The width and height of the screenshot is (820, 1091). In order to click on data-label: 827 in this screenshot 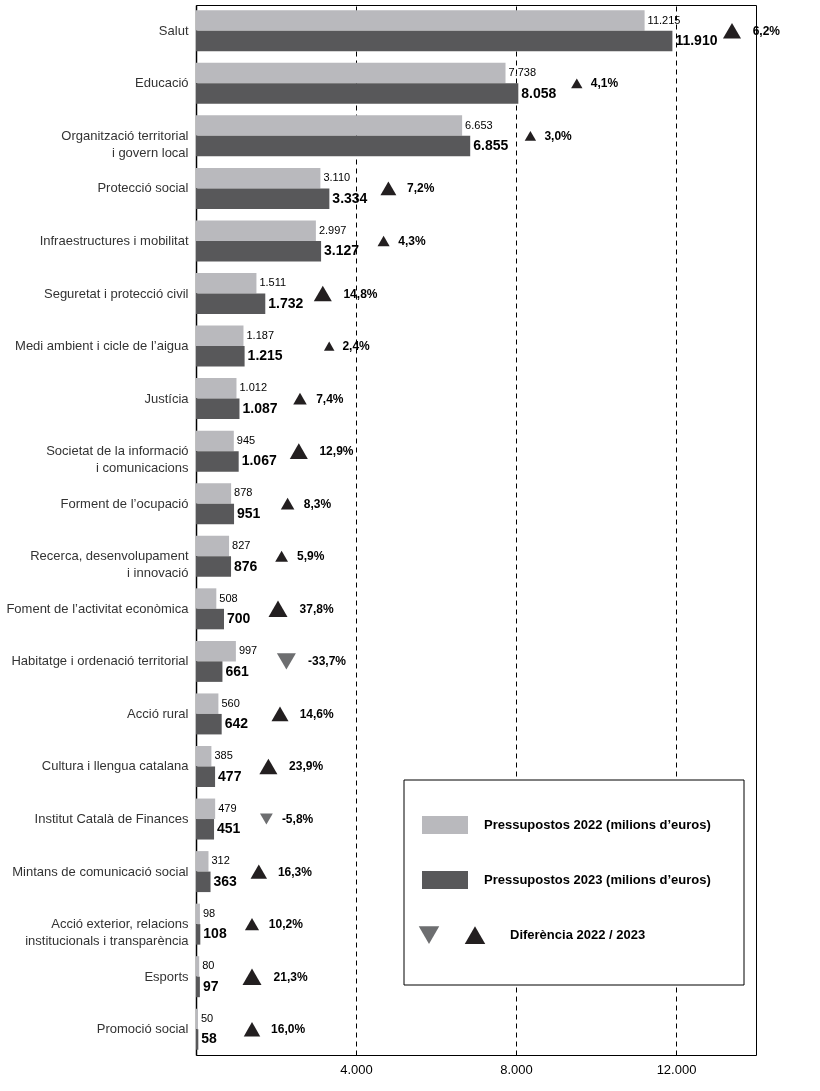, I will do `click(241, 545)`.